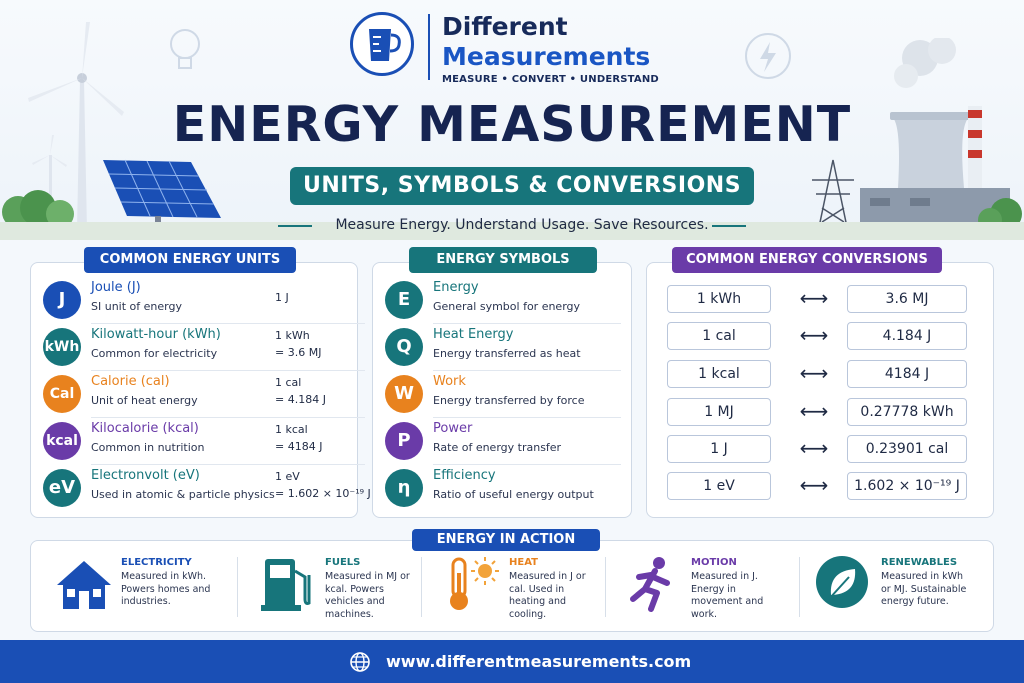 This screenshot has height=683, width=1024. I want to click on footer-bar: www.differentmeasurements.com, so click(512, 661).